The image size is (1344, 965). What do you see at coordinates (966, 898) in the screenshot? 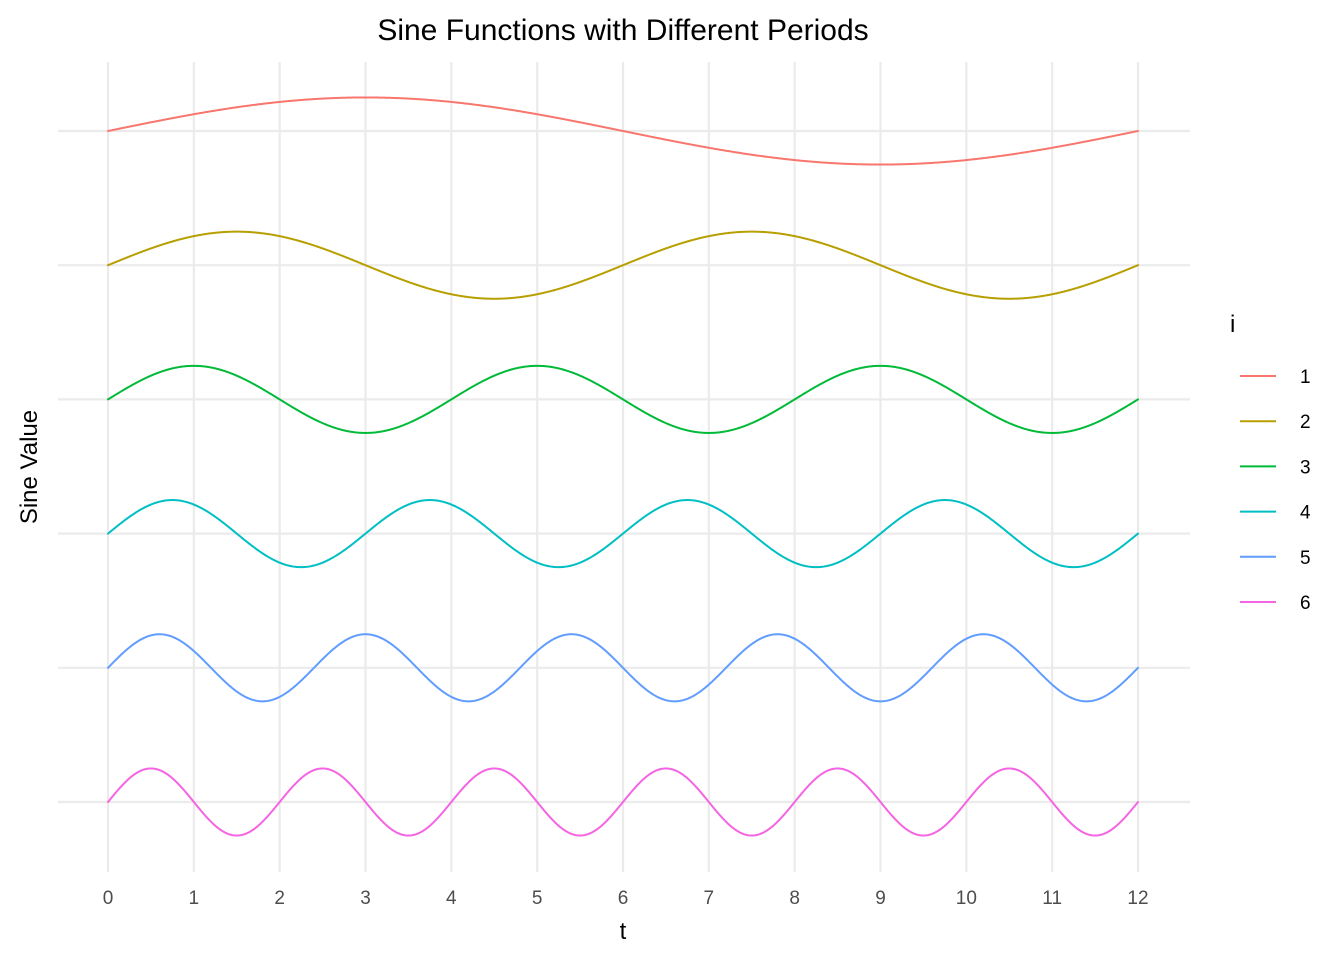
I see `x-tick-label: 10` at bounding box center [966, 898].